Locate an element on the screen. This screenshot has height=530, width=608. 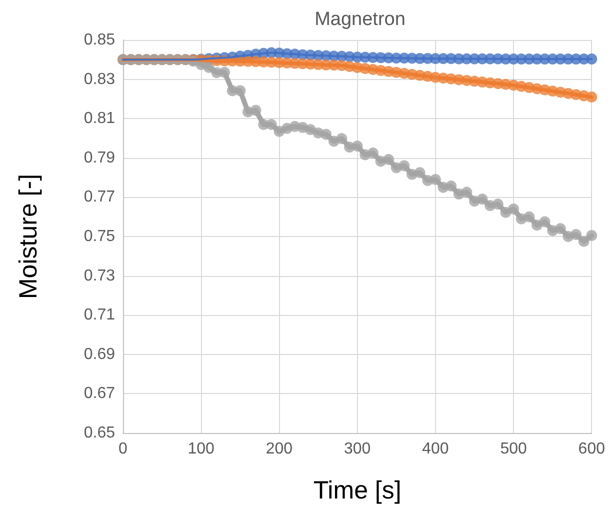
x-tick-label: 200 is located at coordinates (279, 449).